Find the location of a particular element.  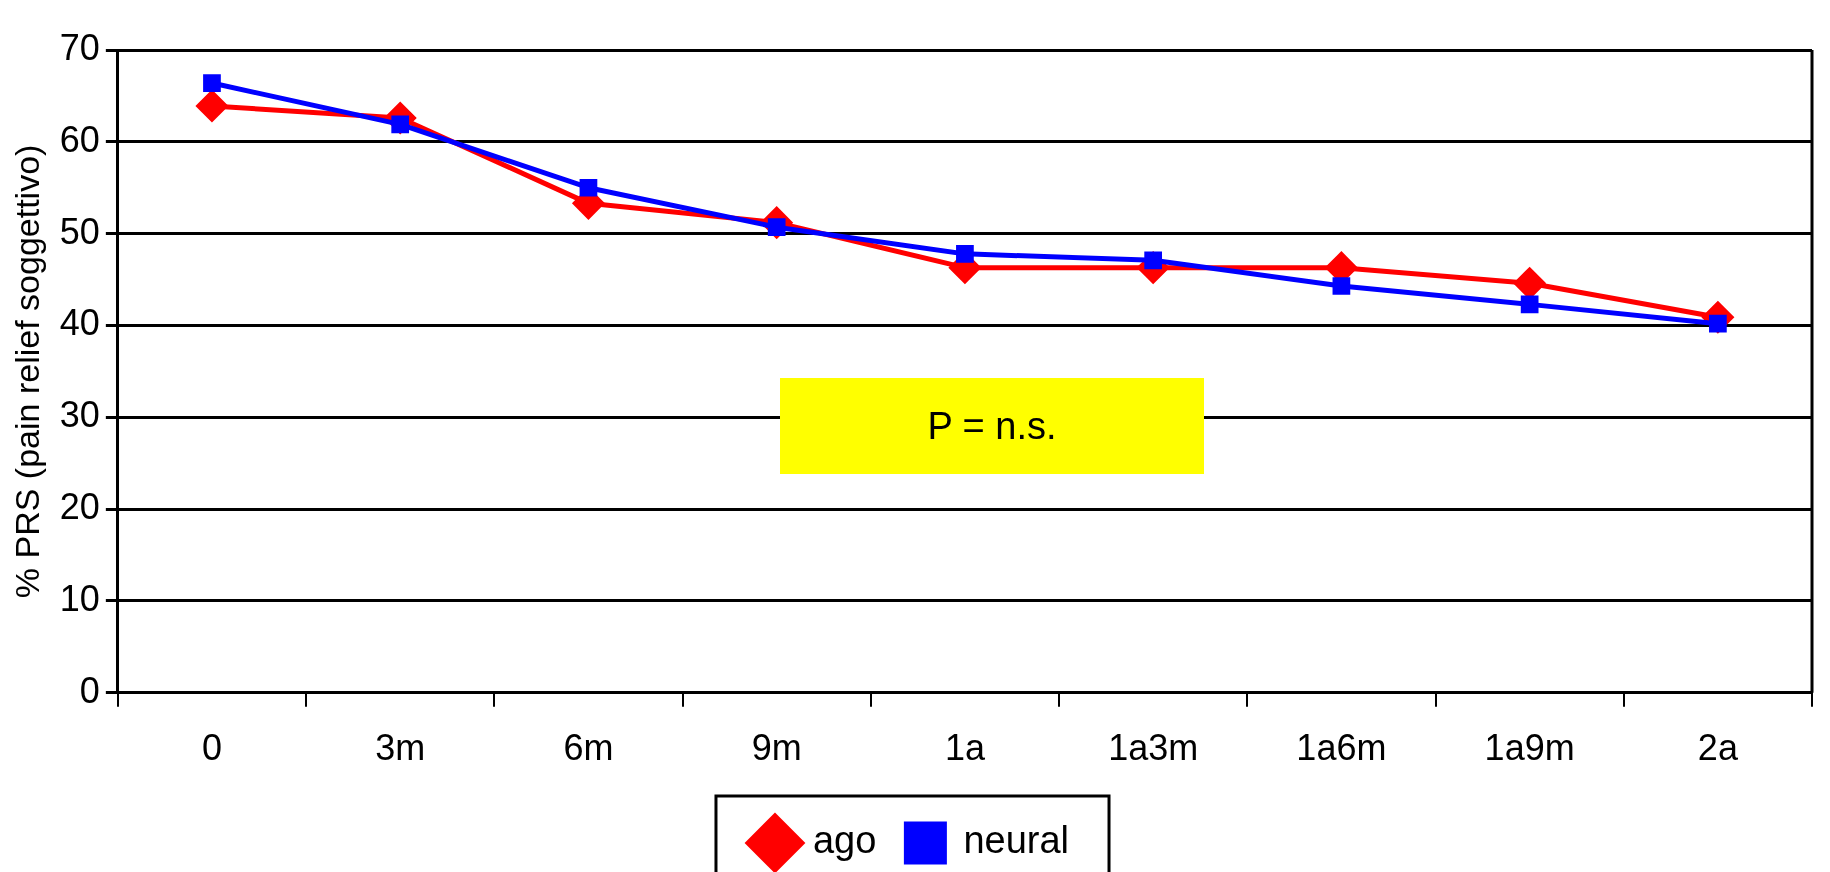

x-tick-label: 1a6m is located at coordinates (1341, 748).